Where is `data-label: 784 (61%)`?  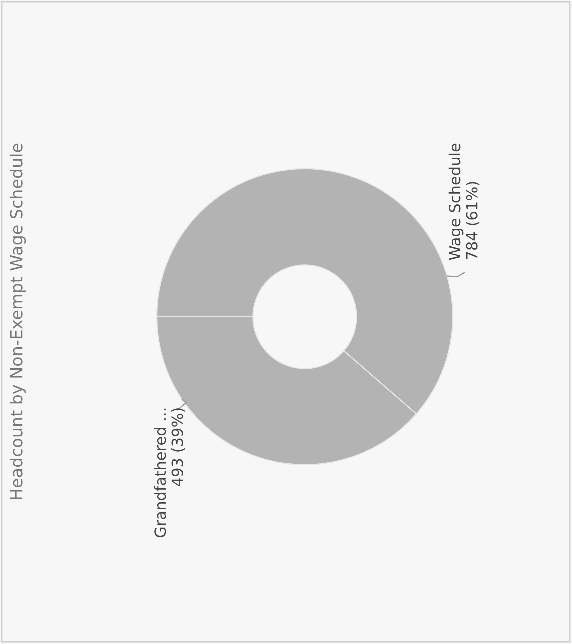
data-label: 784 (61%) is located at coordinates (473, 221).